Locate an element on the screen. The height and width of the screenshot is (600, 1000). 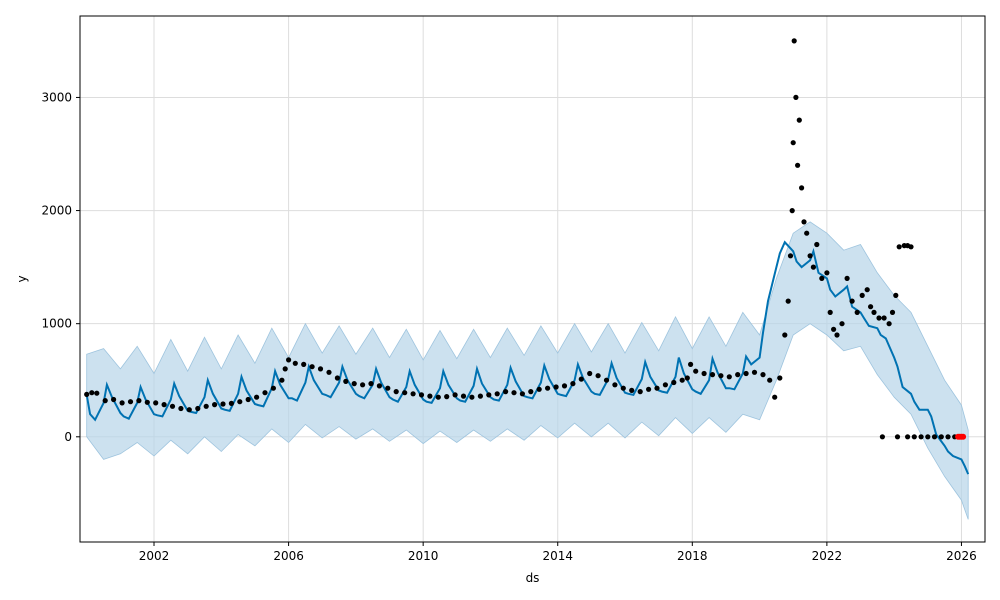
y-tick-label: 2000 is located at coordinates (56, 211).